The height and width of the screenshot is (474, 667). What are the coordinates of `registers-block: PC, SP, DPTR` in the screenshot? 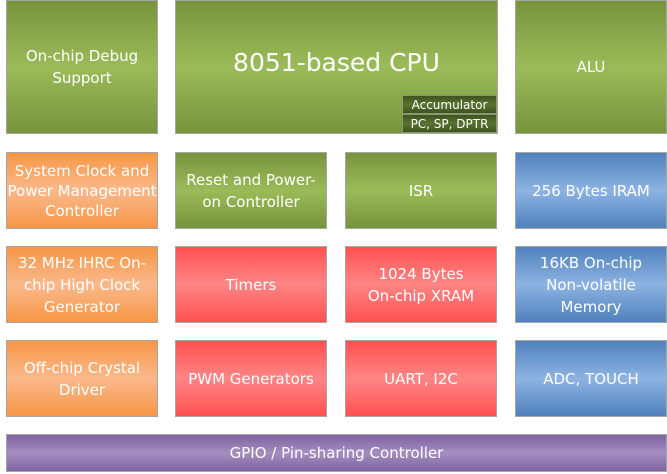 It's located at (449, 123).